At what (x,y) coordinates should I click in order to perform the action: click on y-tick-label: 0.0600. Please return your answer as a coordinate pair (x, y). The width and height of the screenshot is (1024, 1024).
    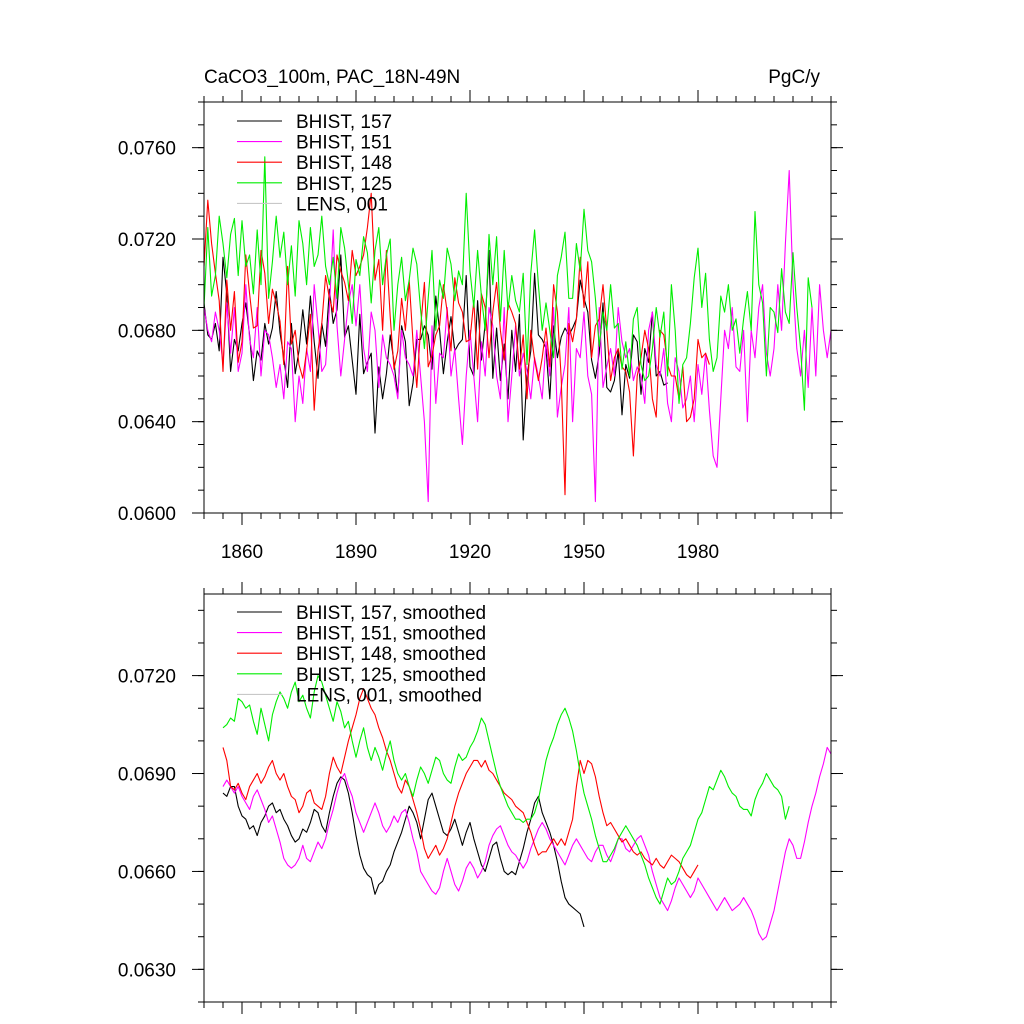
    Looking at the image, I should click on (147, 514).